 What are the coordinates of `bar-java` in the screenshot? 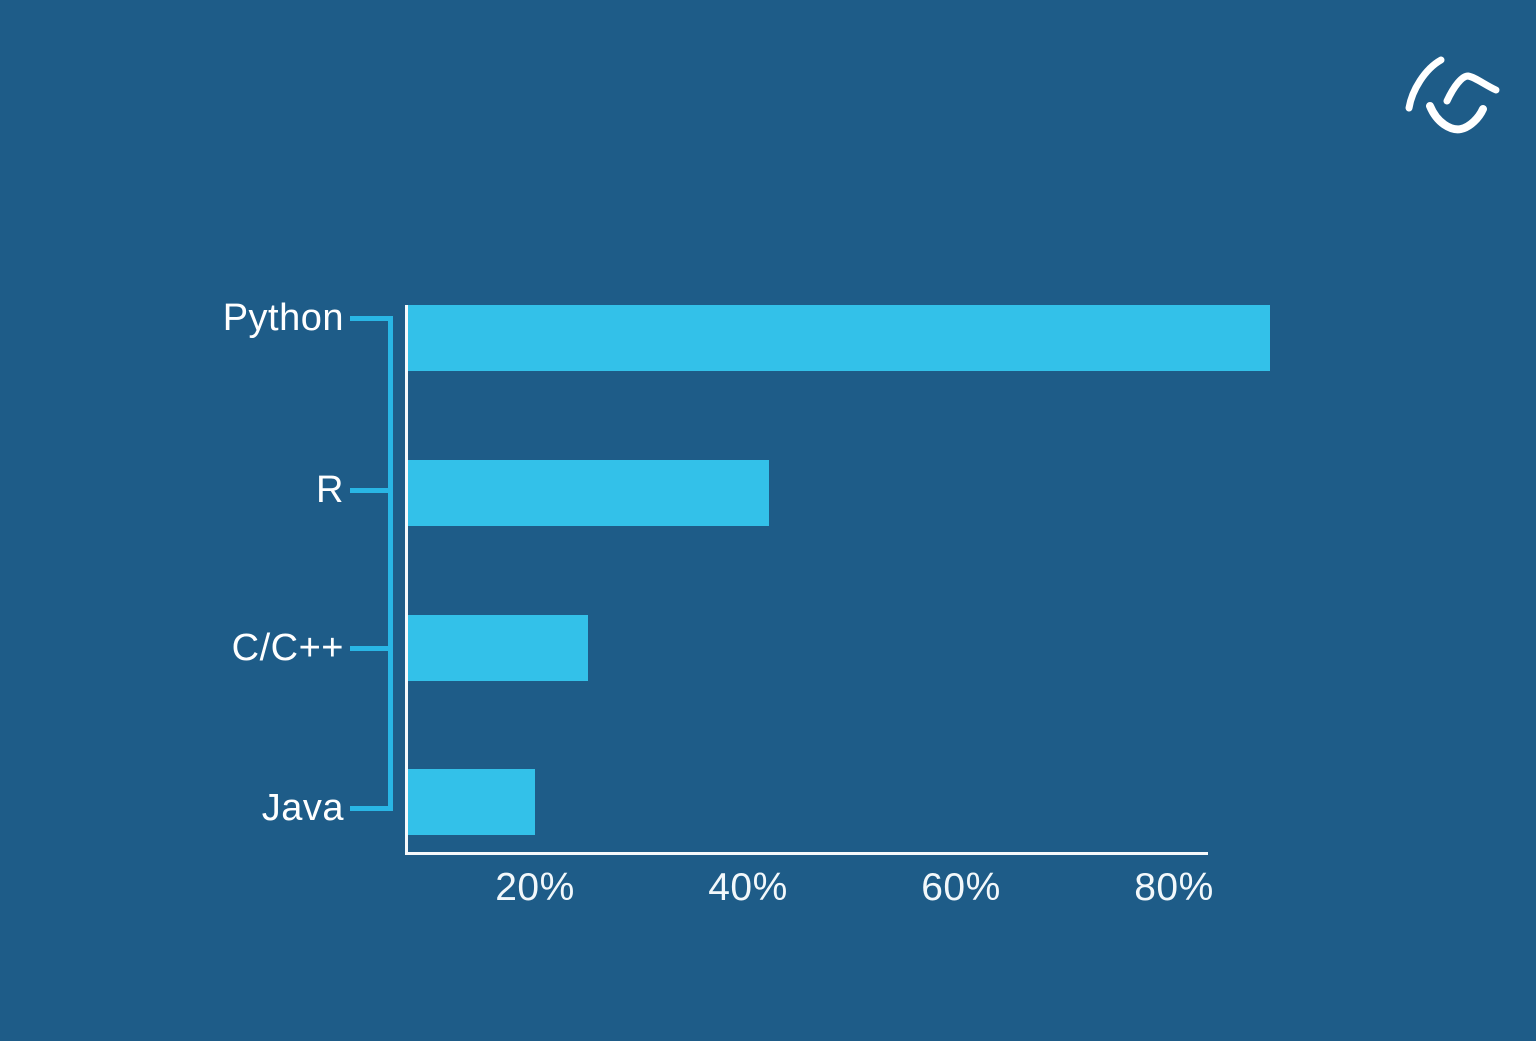 It's located at (471, 801).